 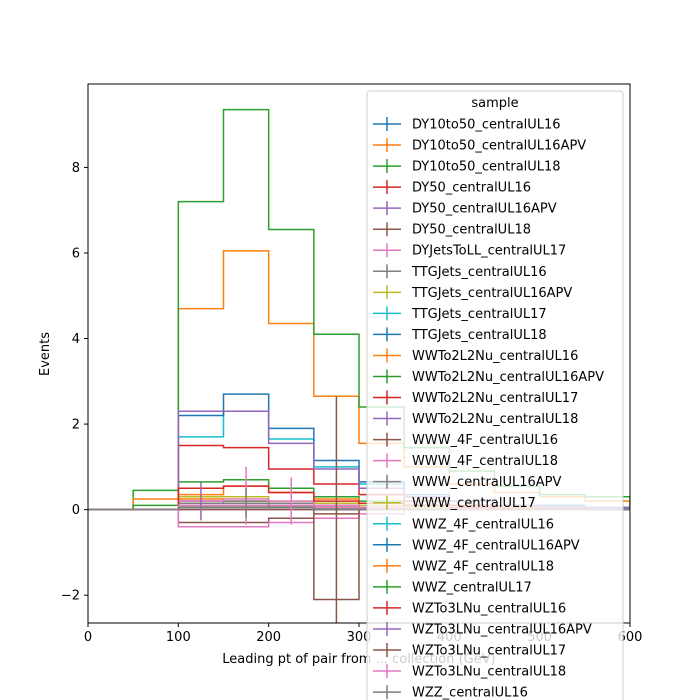 I want to click on legend-entry-label: TTGJets_centralUL17, so click(x=479, y=314).